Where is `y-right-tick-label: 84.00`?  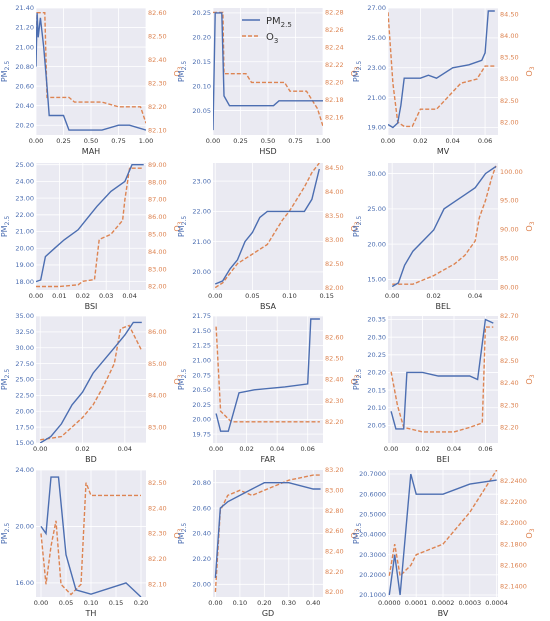 y-right-tick-label: 84.00 is located at coordinates (334, 192).